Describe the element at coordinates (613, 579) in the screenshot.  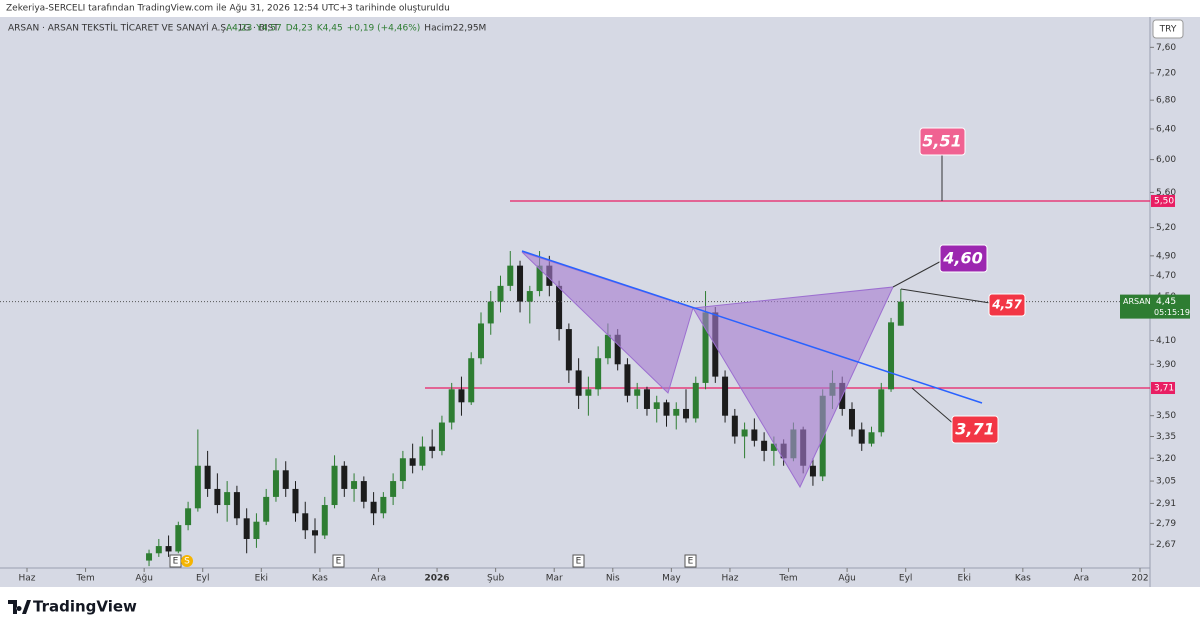
I see `x-tick-label: Nis` at that location.